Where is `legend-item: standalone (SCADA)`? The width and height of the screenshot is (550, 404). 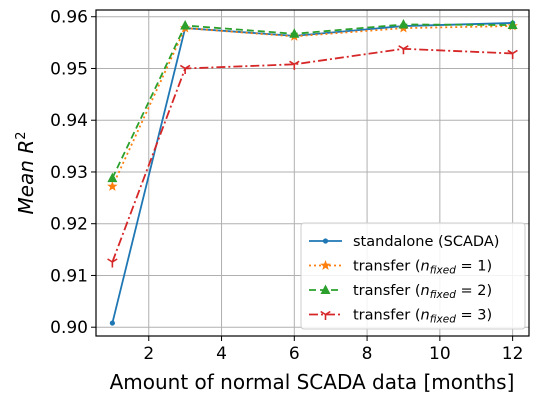
legend-item: standalone (SCADA) is located at coordinates (404, 242).